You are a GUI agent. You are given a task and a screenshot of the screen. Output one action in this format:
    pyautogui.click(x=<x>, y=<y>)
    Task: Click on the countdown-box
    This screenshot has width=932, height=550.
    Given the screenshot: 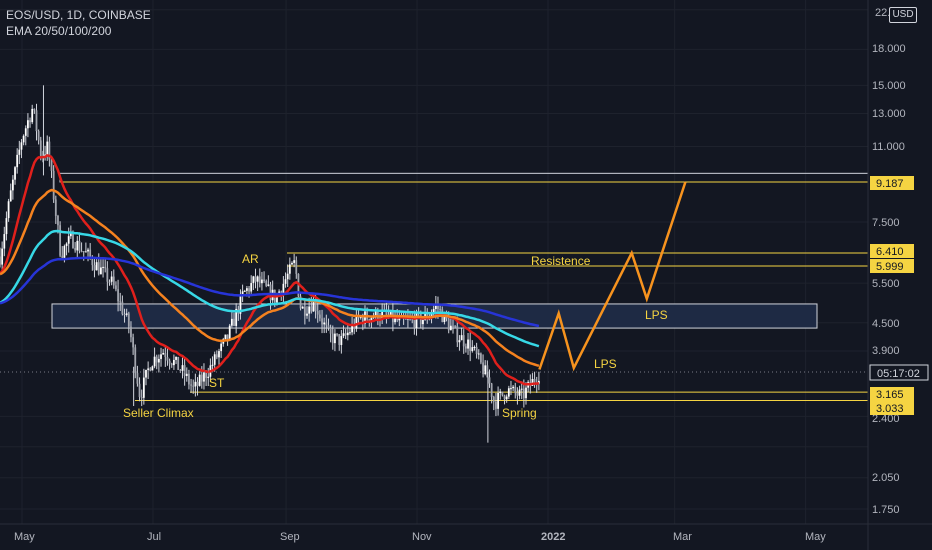 What is the action you would take?
    pyautogui.click(x=899, y=372)
    